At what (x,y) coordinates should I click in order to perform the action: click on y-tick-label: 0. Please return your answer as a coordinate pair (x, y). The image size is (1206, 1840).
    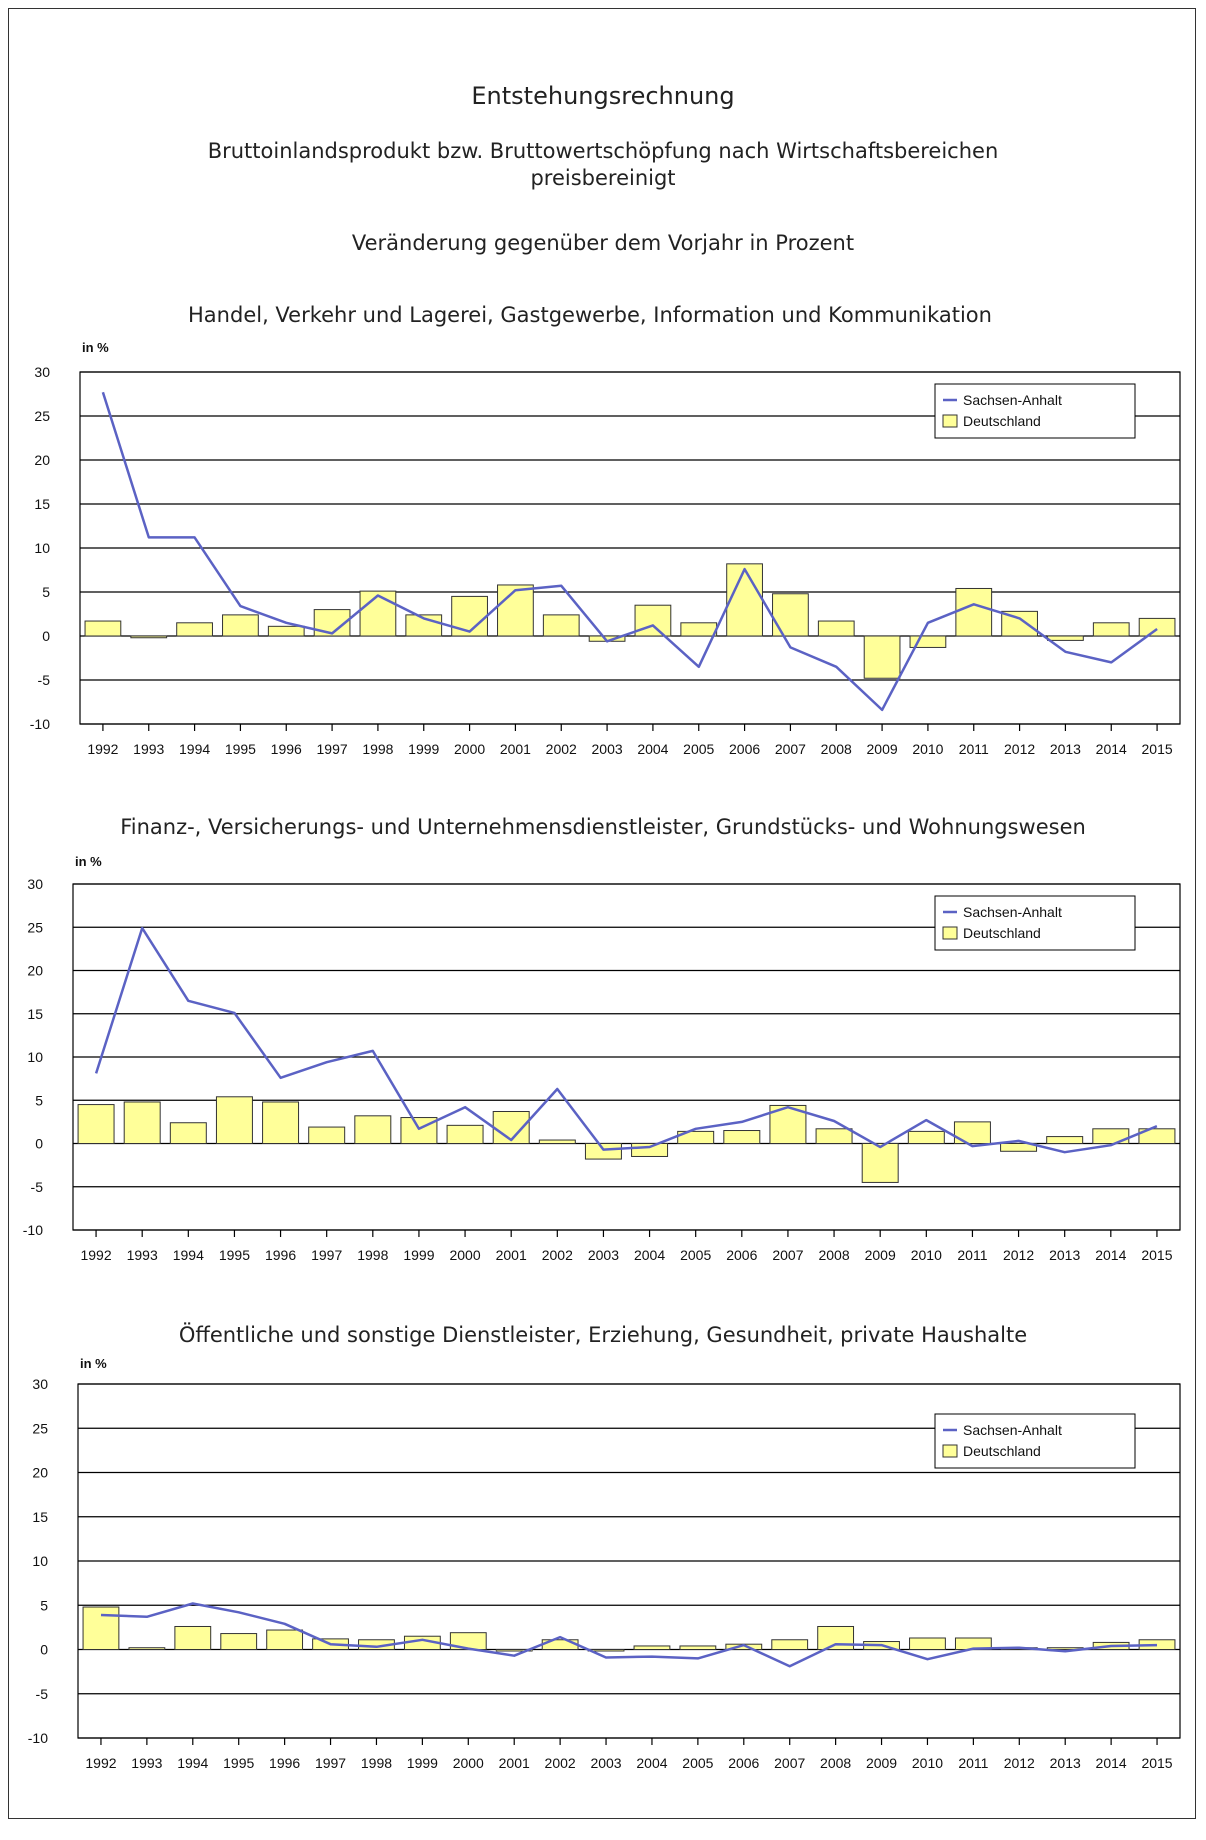
    Looking at the image, I should click on (46, 636).